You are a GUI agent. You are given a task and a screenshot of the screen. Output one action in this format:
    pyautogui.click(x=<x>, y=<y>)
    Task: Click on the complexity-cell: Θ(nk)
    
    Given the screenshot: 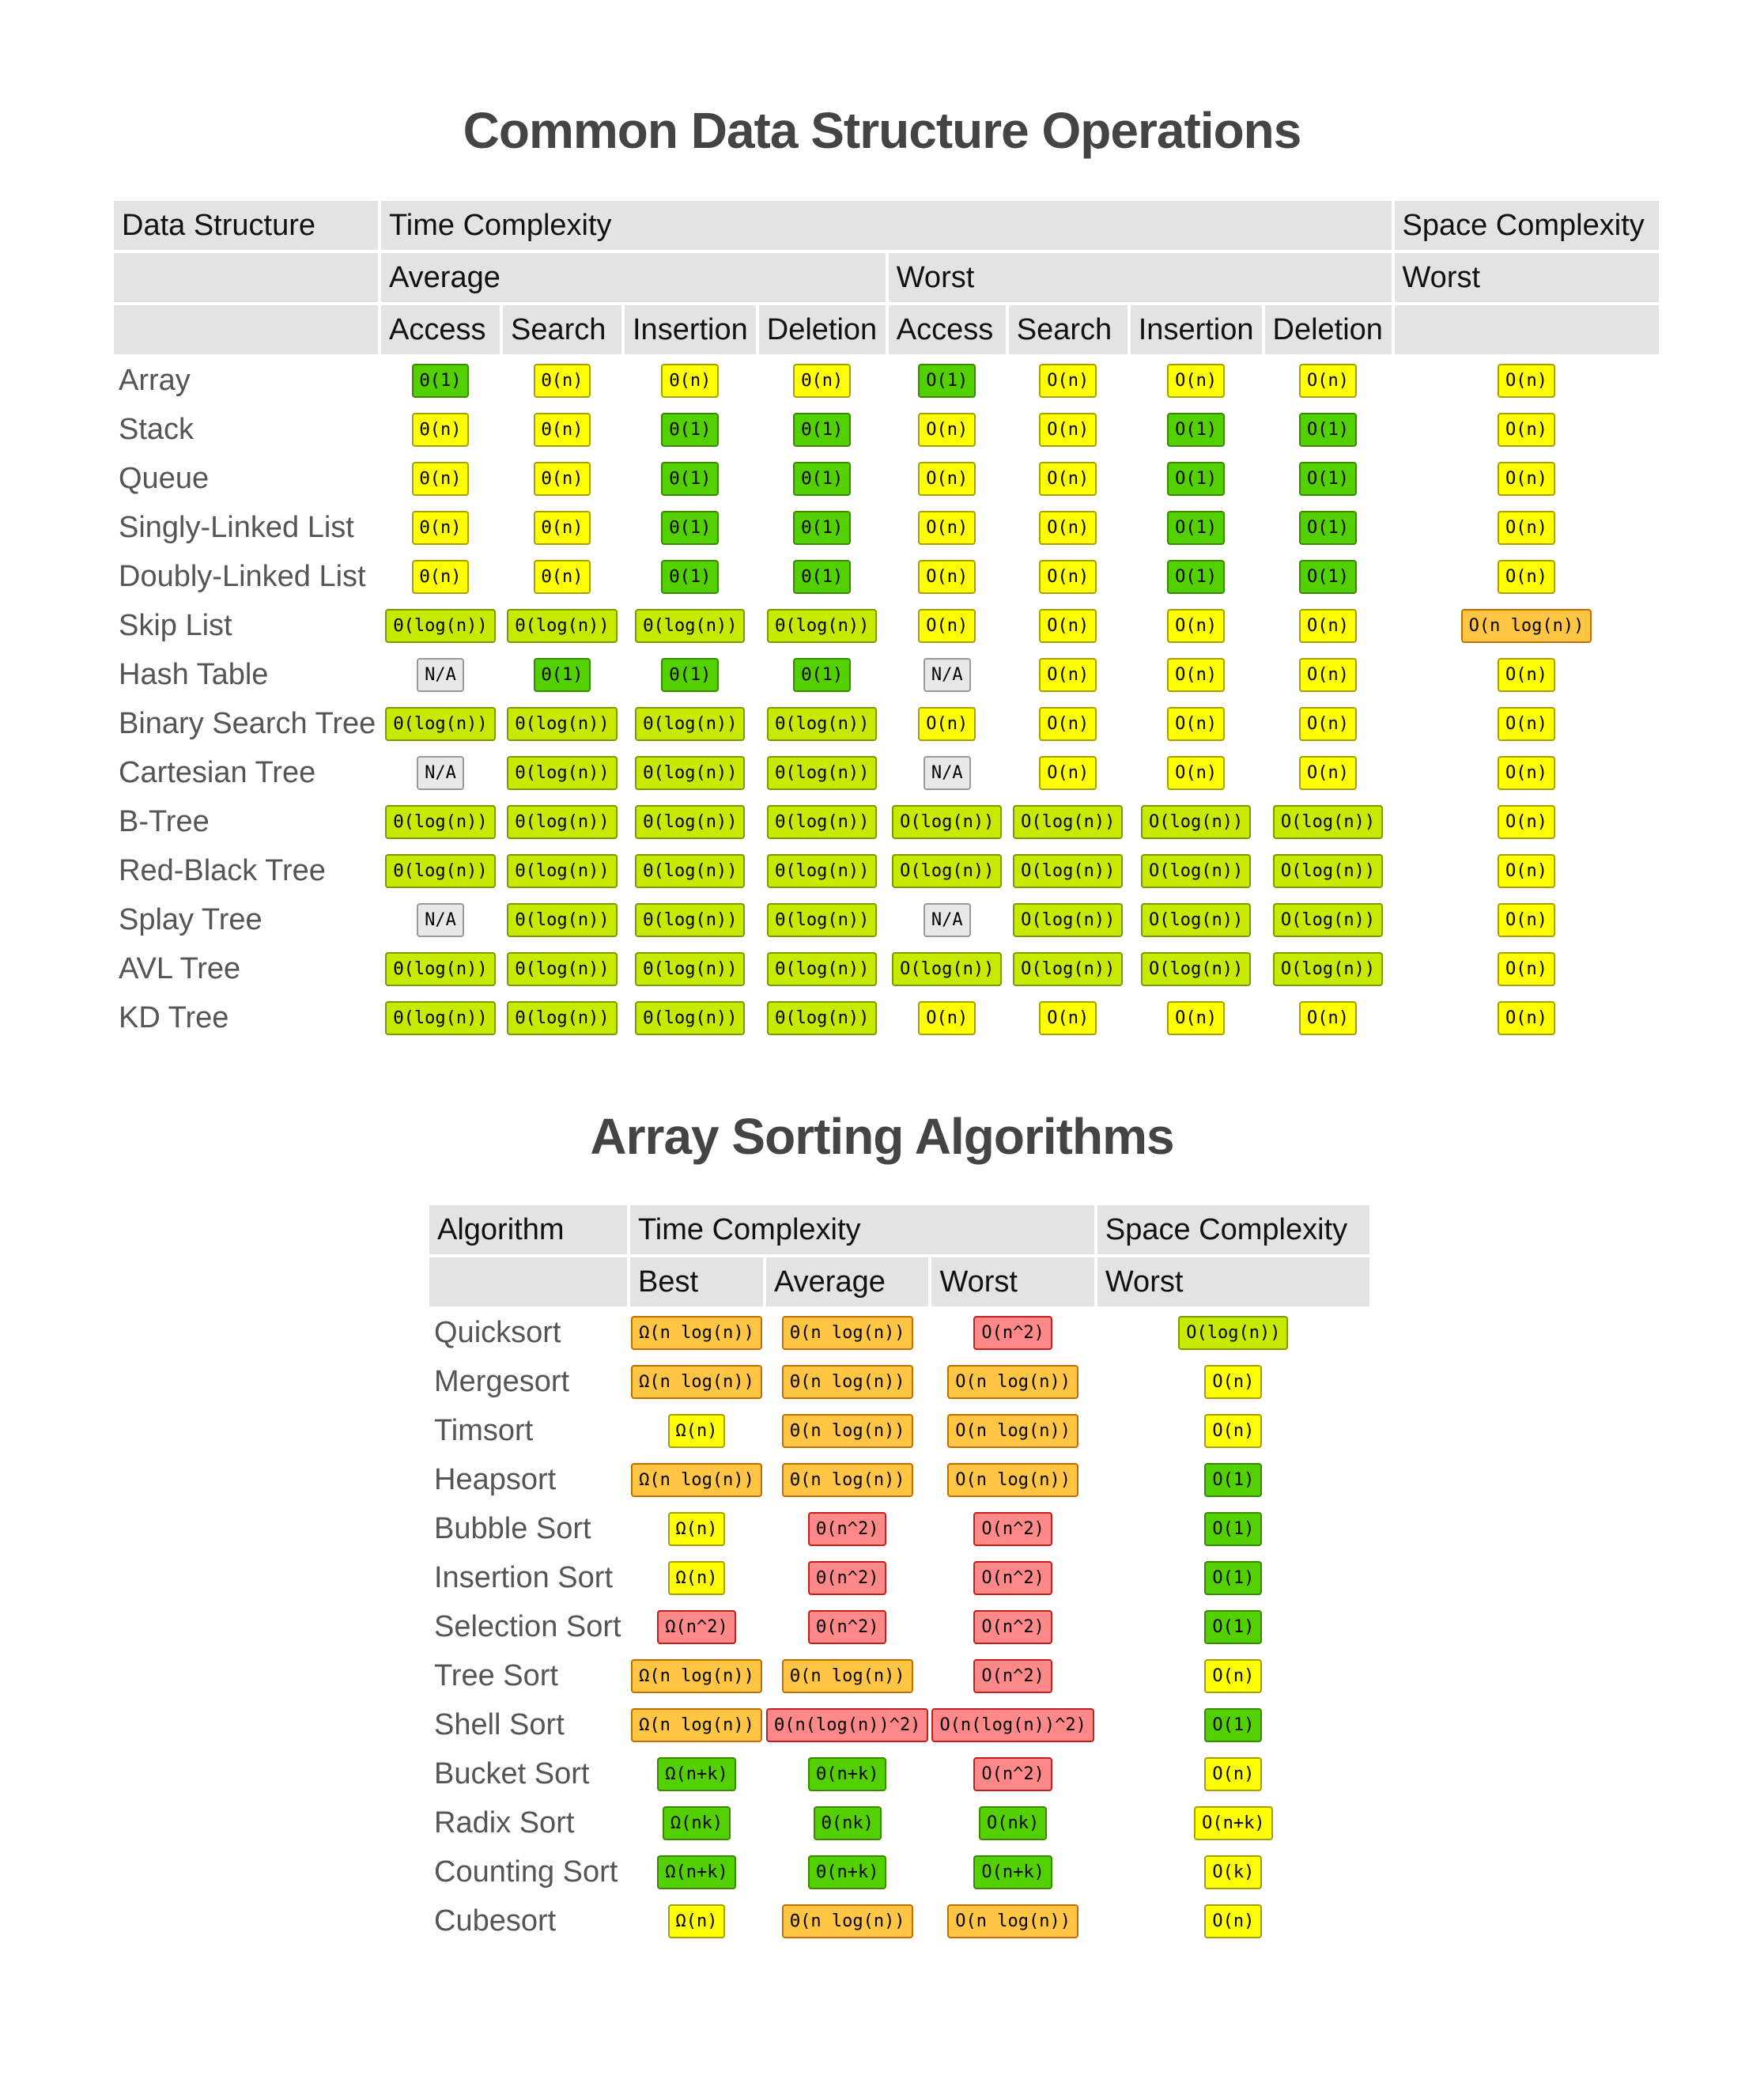 What is the action you would take?
    pyautogui.click(x=847, y=1823)
    